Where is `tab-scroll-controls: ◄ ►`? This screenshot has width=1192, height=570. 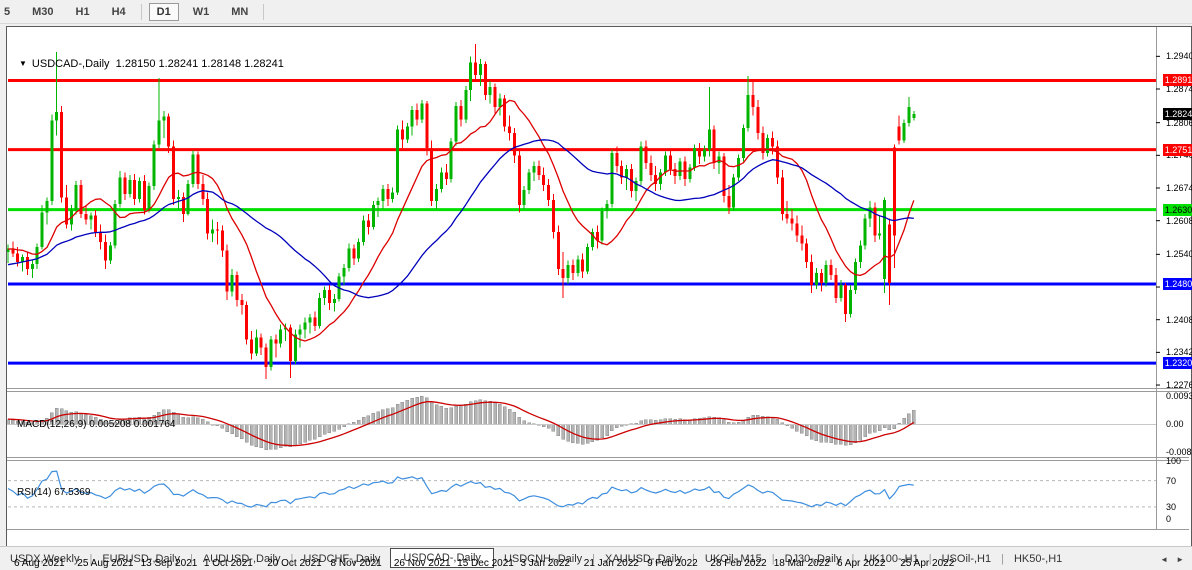
tab-scroll-controls: ◄ ► is located at coordinates (1174, 559).